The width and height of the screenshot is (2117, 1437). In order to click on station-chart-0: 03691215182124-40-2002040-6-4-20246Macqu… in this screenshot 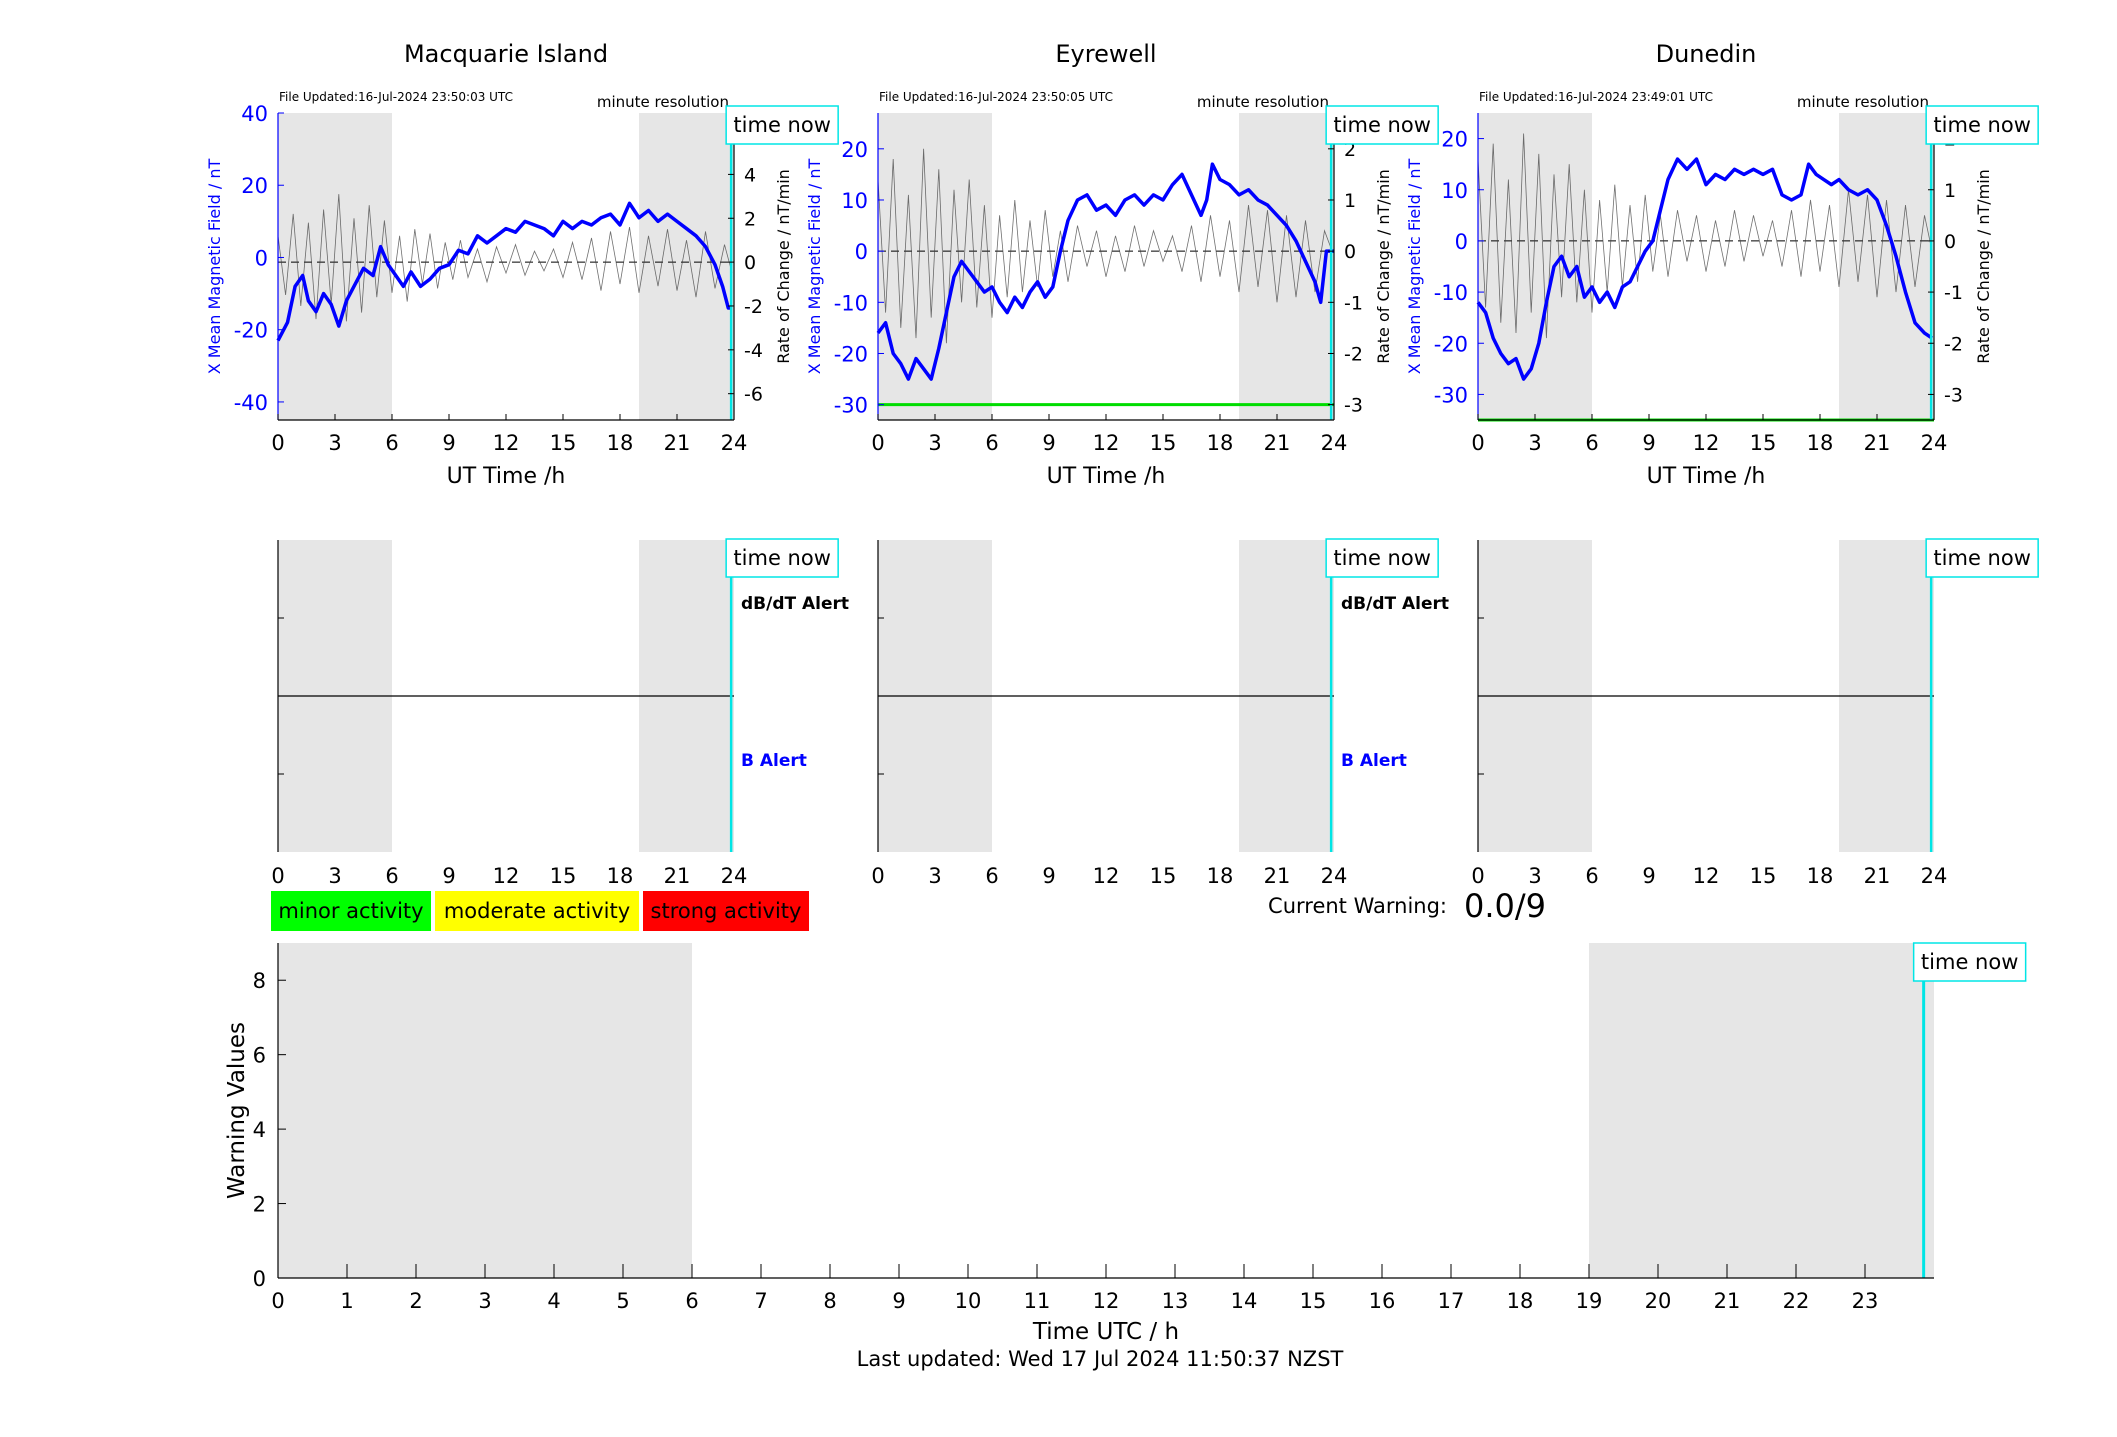, I will do `click(522, 264)`.